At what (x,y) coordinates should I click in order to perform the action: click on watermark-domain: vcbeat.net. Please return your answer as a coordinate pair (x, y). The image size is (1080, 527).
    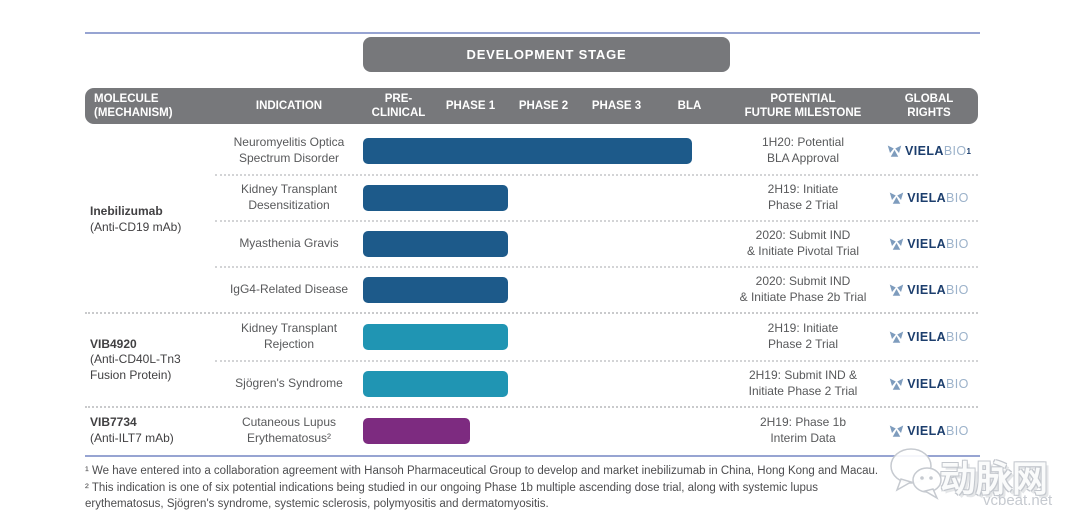
    Looking at the image, I should click on (1018, 500).